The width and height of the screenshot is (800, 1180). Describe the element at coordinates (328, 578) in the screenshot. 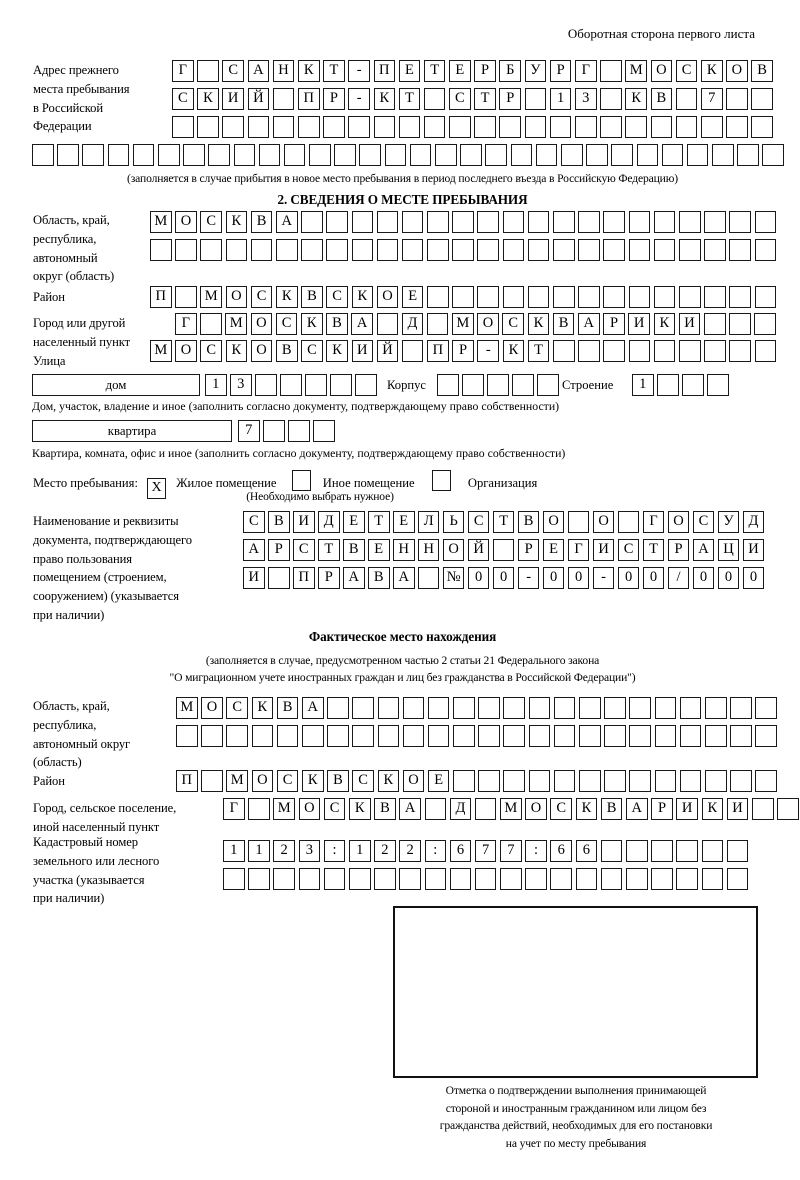

I see `ownership-document-row-3-cell-4: Р` at that location.